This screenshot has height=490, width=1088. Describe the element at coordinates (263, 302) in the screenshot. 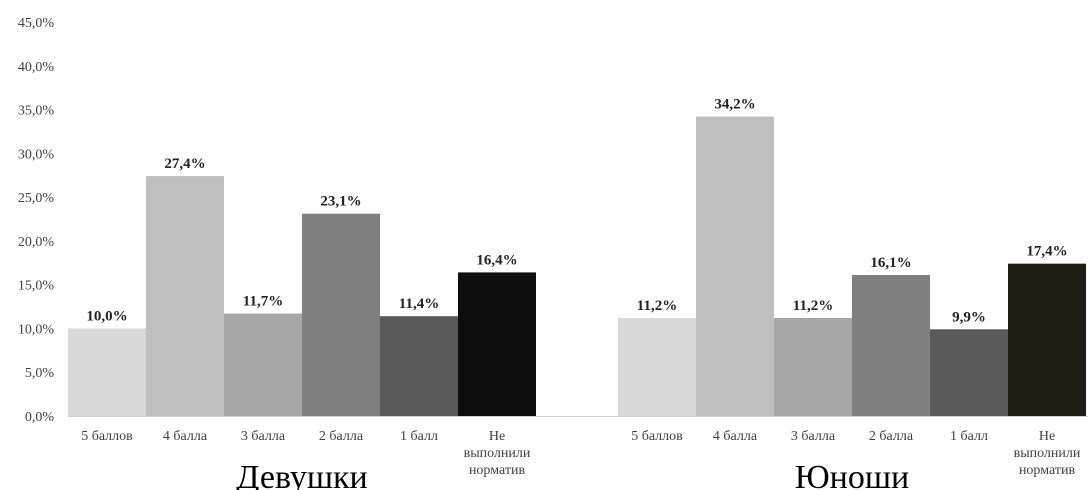

I see `data-label: 11,7%` at that location.